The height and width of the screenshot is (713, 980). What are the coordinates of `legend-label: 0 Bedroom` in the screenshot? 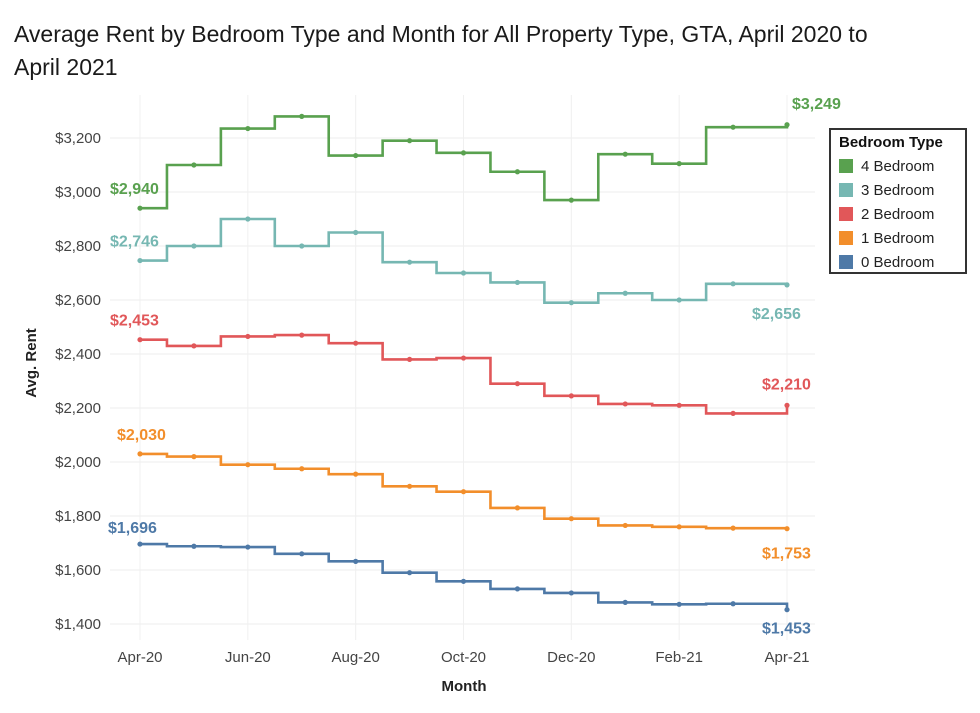 It's located at (898, 262).